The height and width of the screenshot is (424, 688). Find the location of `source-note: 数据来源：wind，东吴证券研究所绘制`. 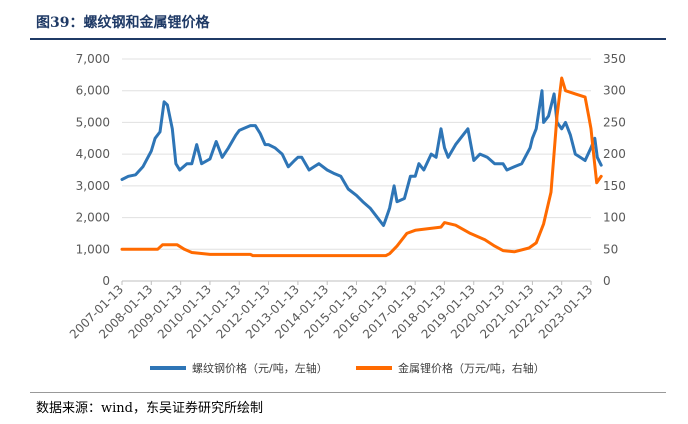

source-note: 数据来源：wind，东吴证券研究所绘制 is located at coordinates (149, 408).